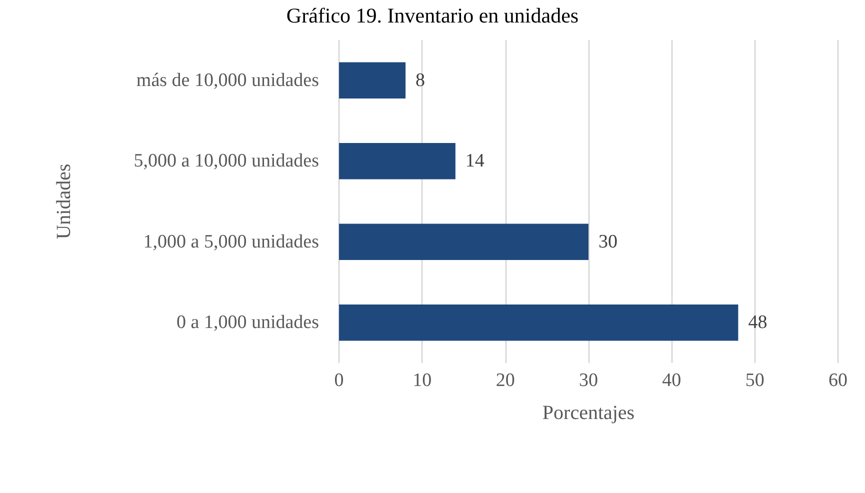 The width and height of the screenshot is (865, 493). Describe the element at coordinates (64, 202) in the screenshot. I see `y-axis-title: Unidades` at that location.